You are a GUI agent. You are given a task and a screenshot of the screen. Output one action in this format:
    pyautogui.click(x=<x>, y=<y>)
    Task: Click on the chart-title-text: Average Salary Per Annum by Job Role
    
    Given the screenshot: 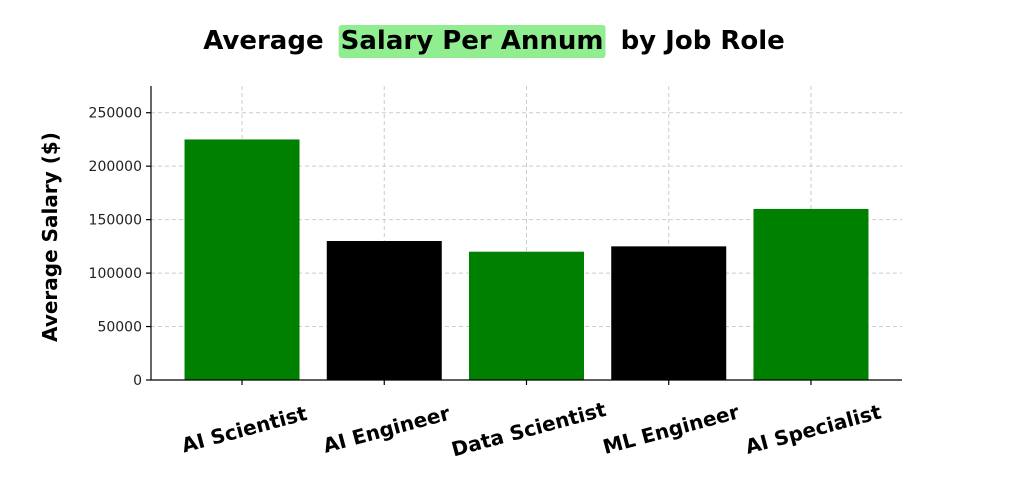 What is the action you would take?
    pyautogui.click(x=494, y=41)
    